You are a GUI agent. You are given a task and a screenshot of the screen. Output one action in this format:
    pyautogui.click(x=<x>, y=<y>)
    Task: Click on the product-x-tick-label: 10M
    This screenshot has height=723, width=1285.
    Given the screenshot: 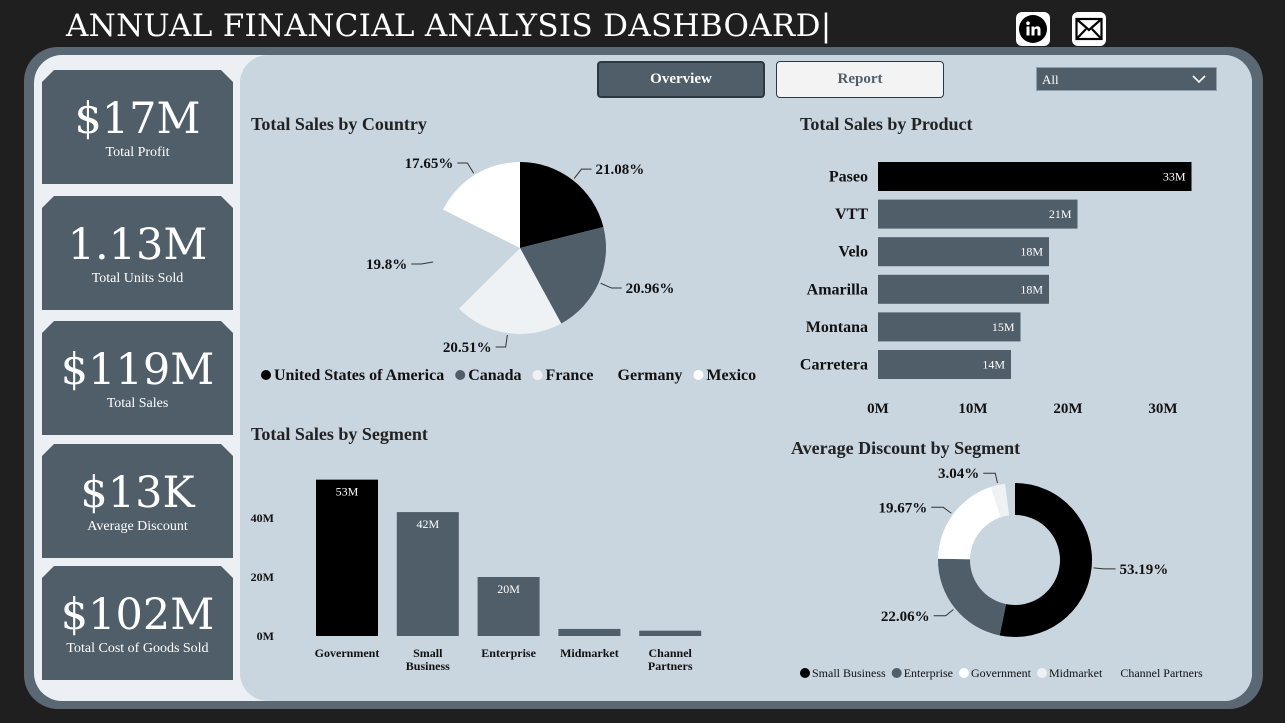 What is the action you would take?
    pyautogui.click(x=972, y=409)
    